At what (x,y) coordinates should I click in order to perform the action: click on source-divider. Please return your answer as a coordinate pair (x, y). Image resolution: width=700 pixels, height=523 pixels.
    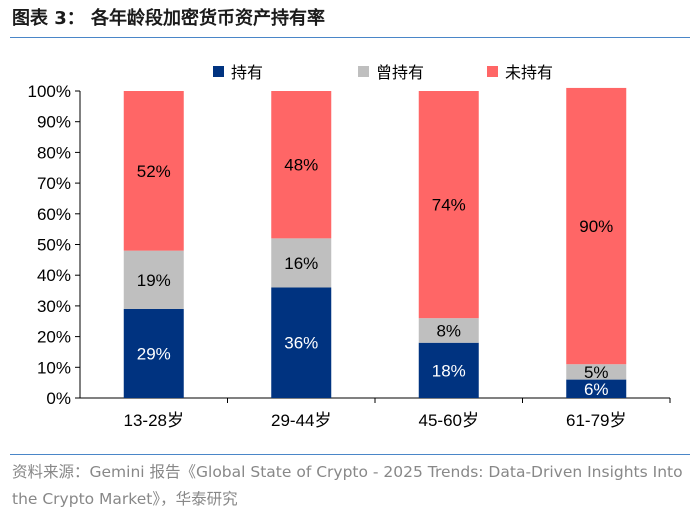
    Looking at the image, I should click on (350, 454).